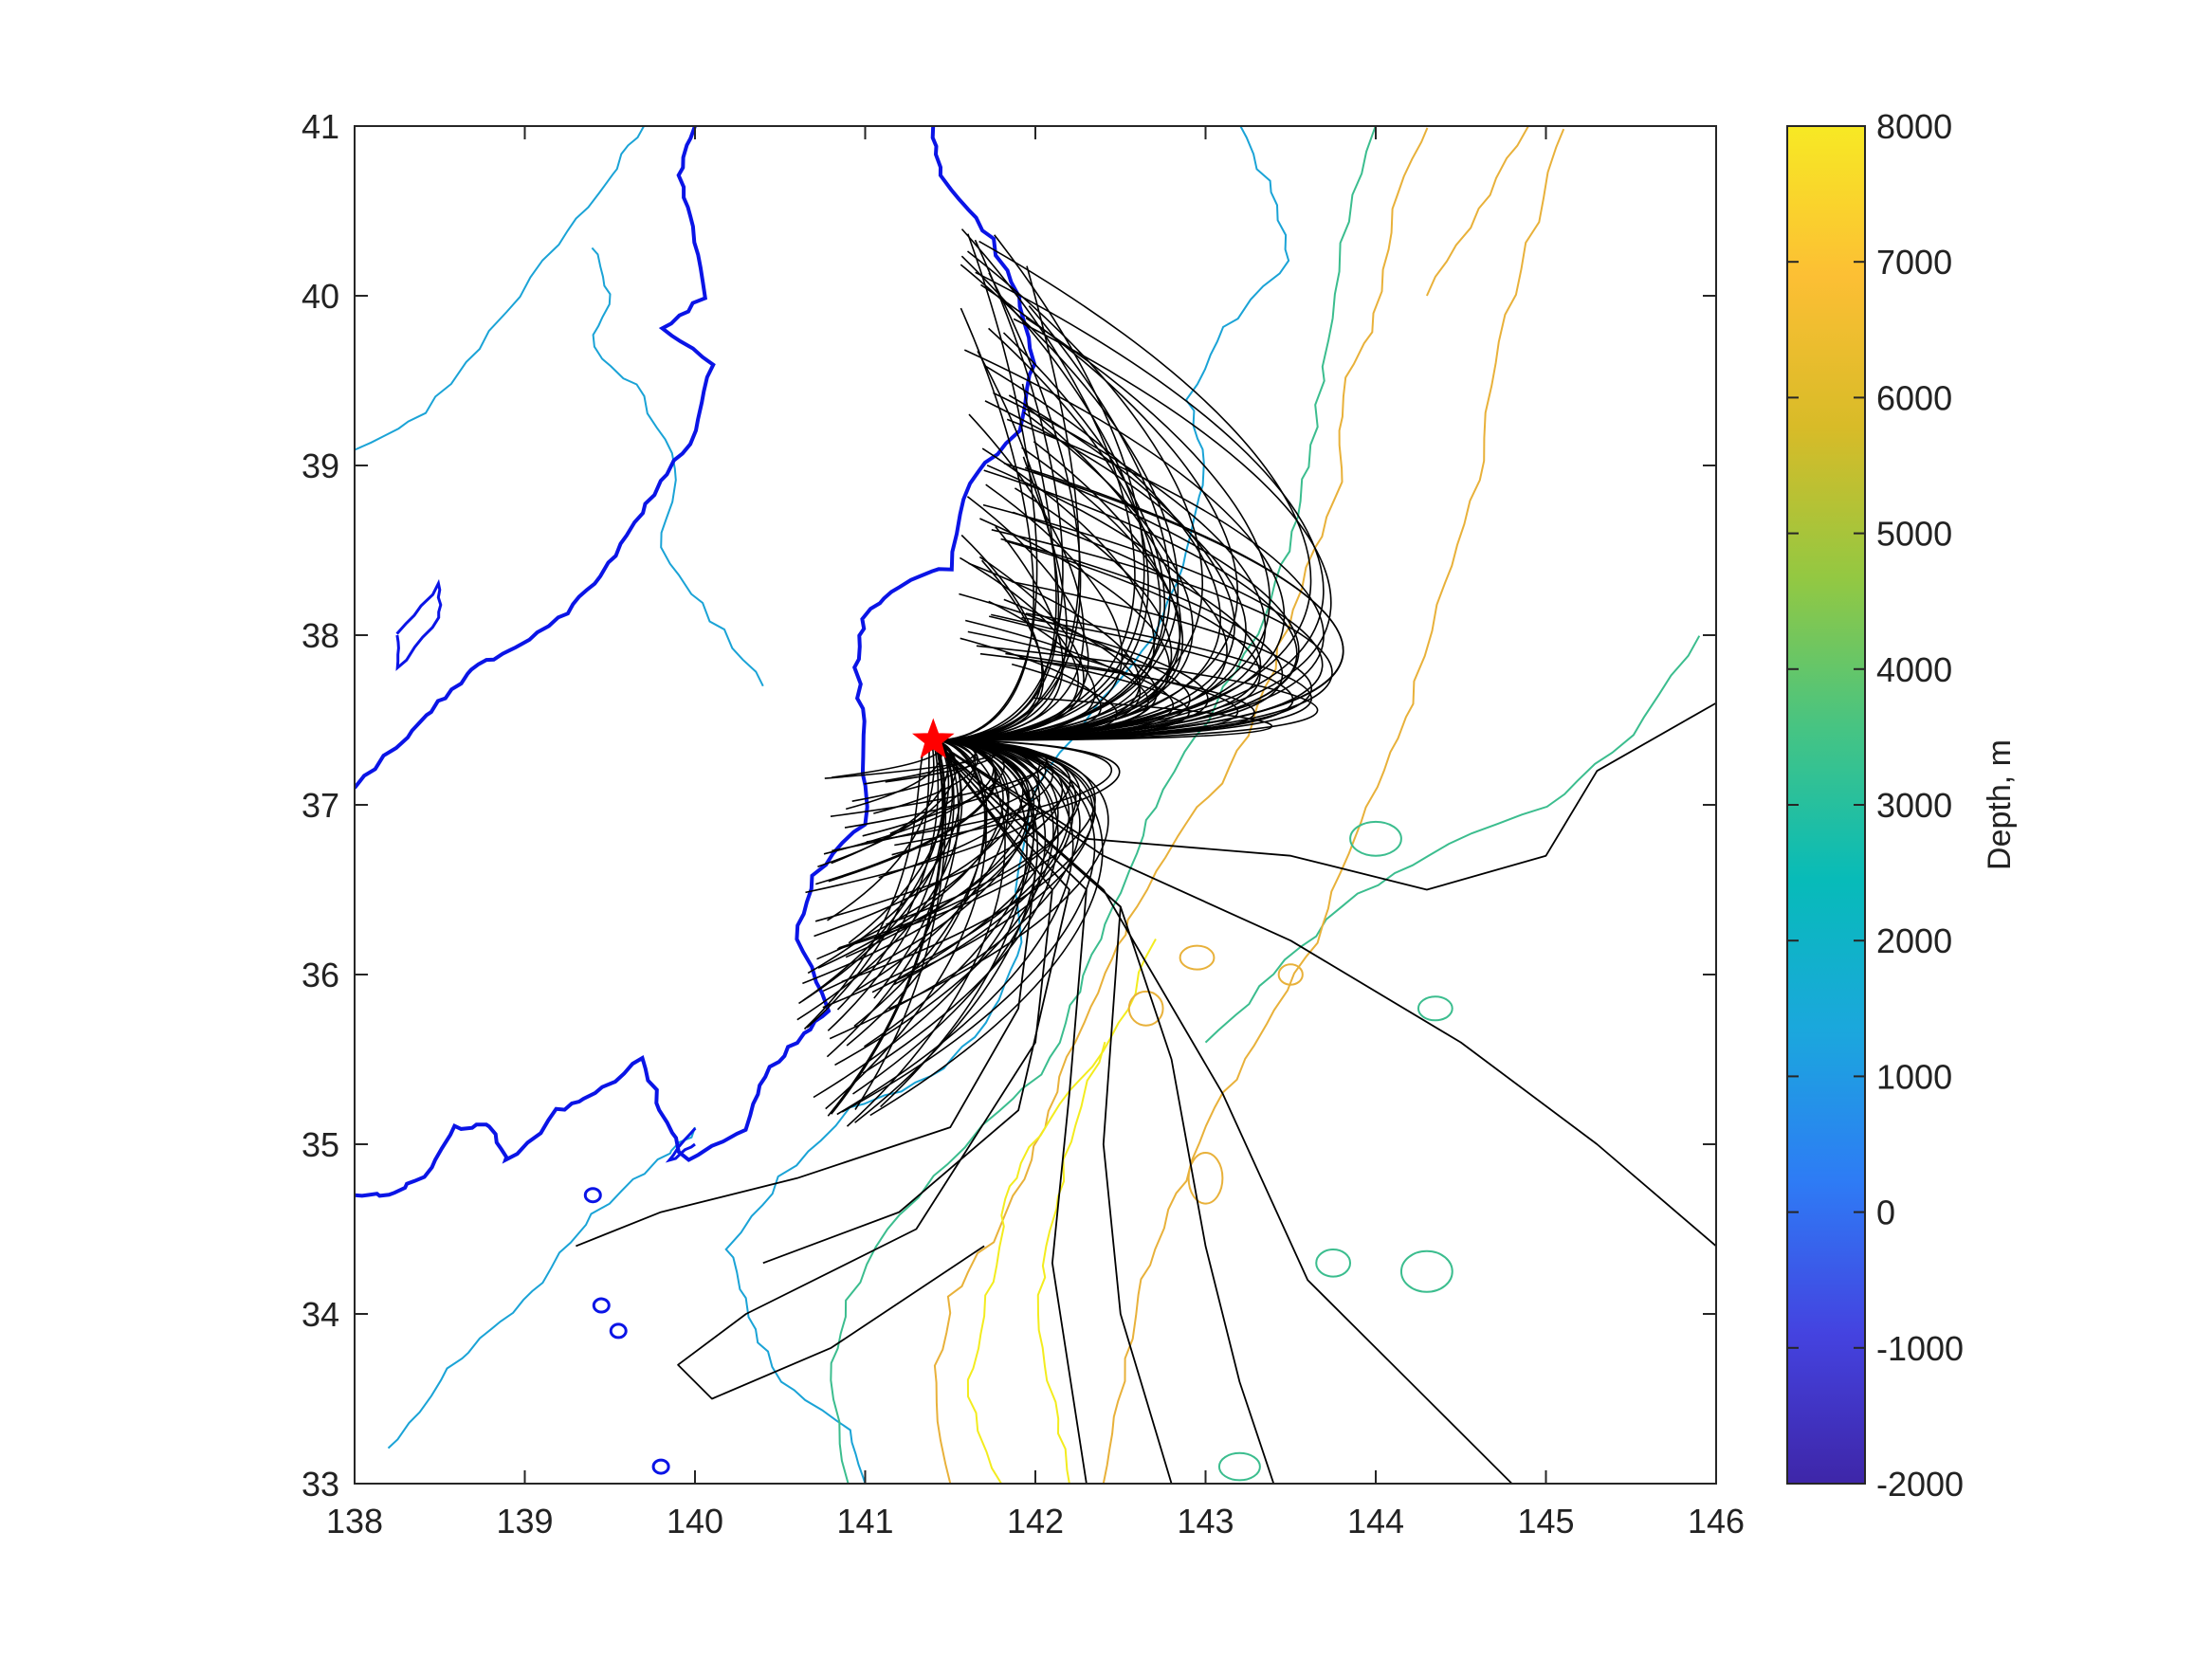 This screenshot has width=2212, height=1659. What do you see at coordinates (320, 466) in the screenshot?
I see `y-tick-label: 39` at bounding box center [320, 466].